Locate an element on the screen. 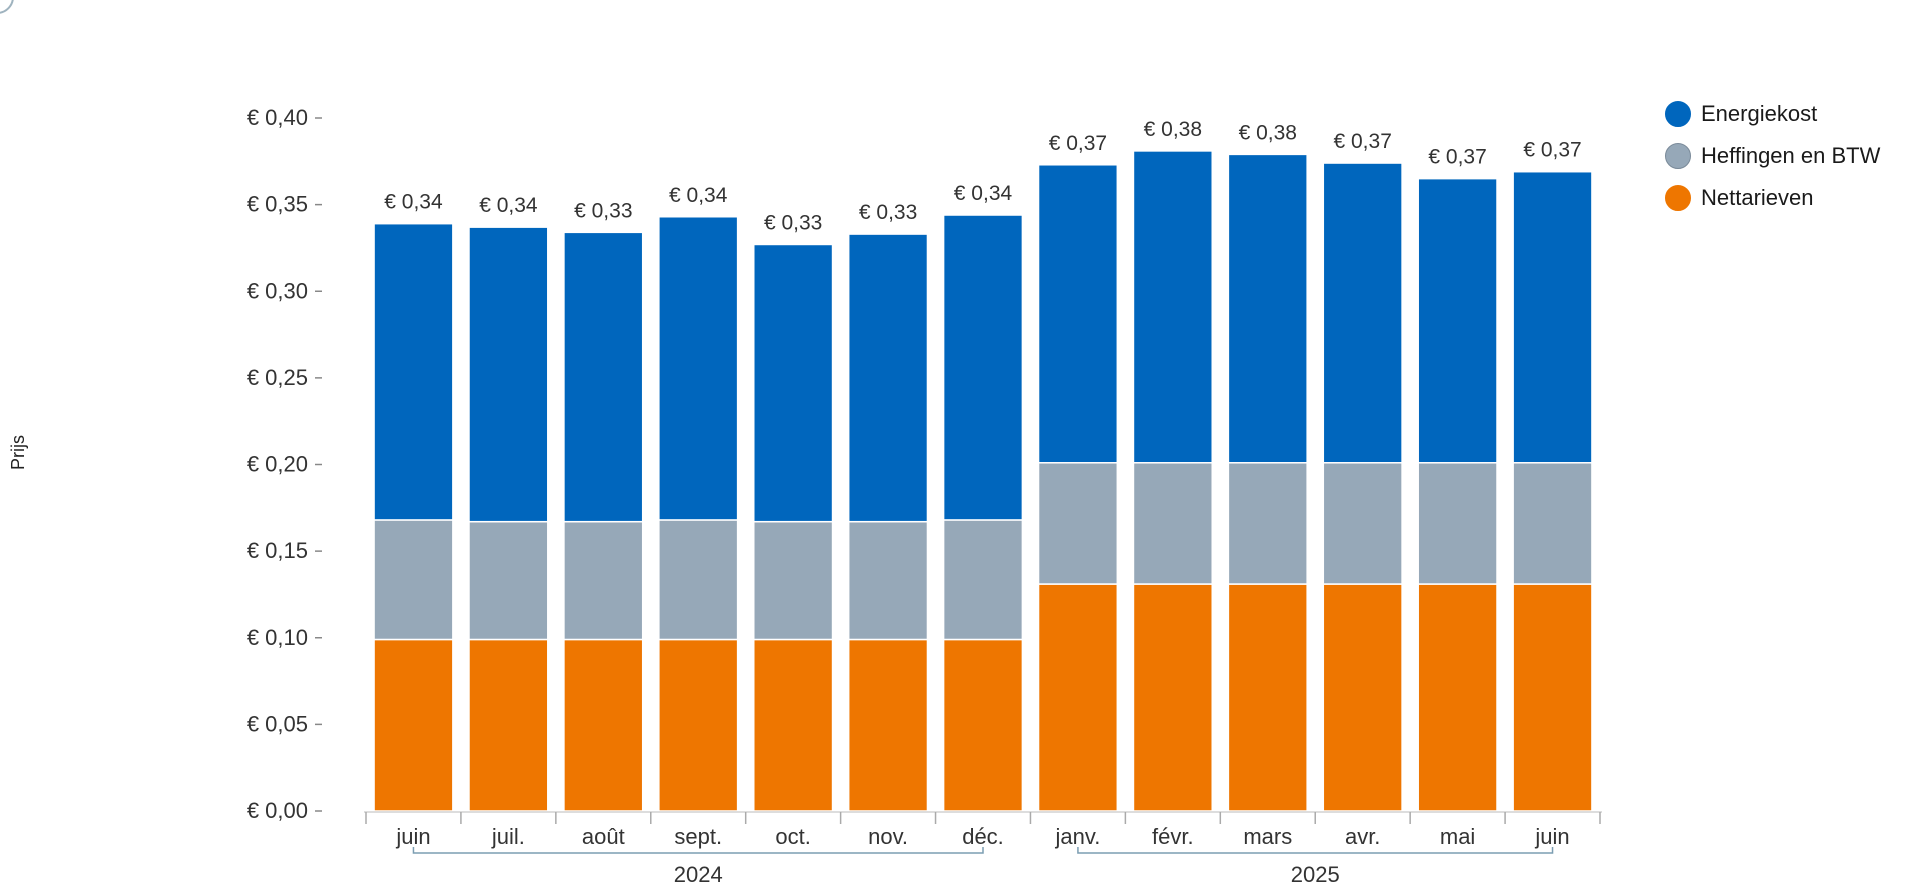  legend-label: Nettarieven is located at coordinates (1757, 197).